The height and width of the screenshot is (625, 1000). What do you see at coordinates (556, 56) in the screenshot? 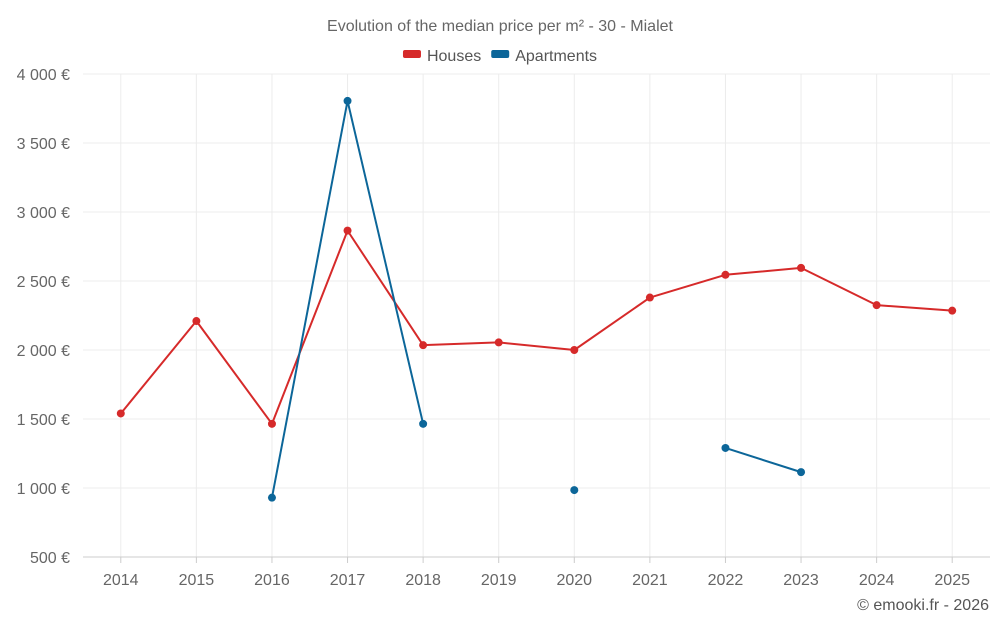
I see `legend-label: Apartments` at bounding box center [556, 56].